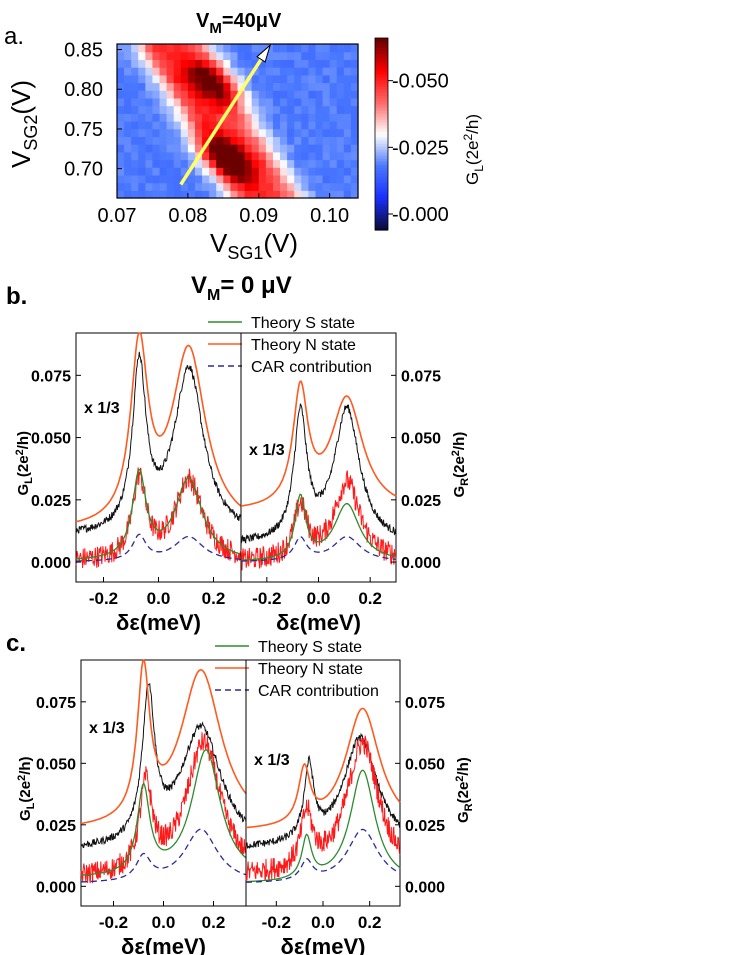 This screenshot has height=955, width=738. What do you see at coordinates (102, 408) in the screenshot?
I see `scale-note: x 1/3` at bounding box center [102, 408].